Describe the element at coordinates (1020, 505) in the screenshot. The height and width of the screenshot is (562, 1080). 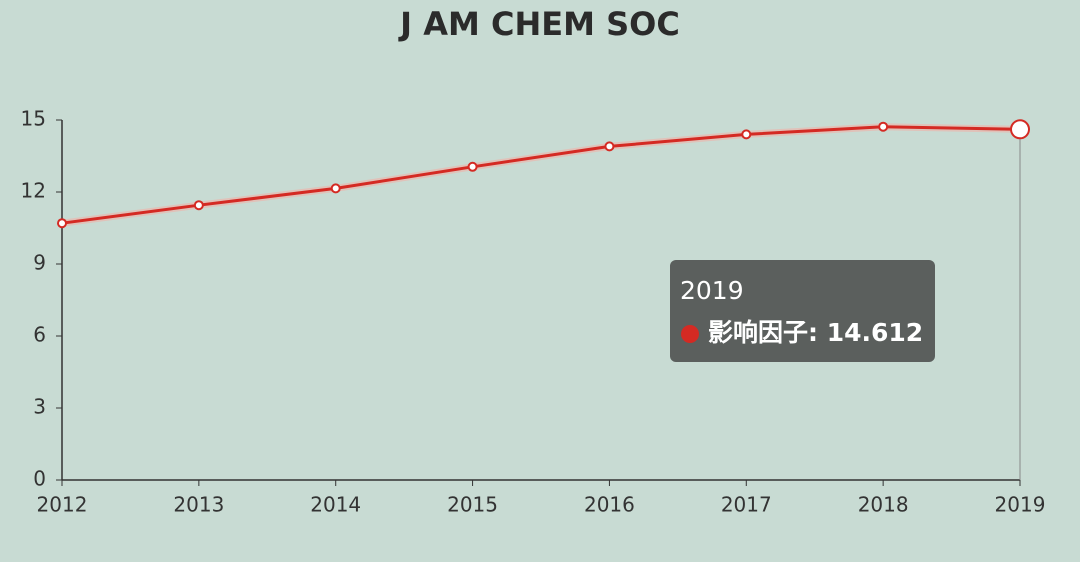
I see `x-tick-label: 2019` at that location.